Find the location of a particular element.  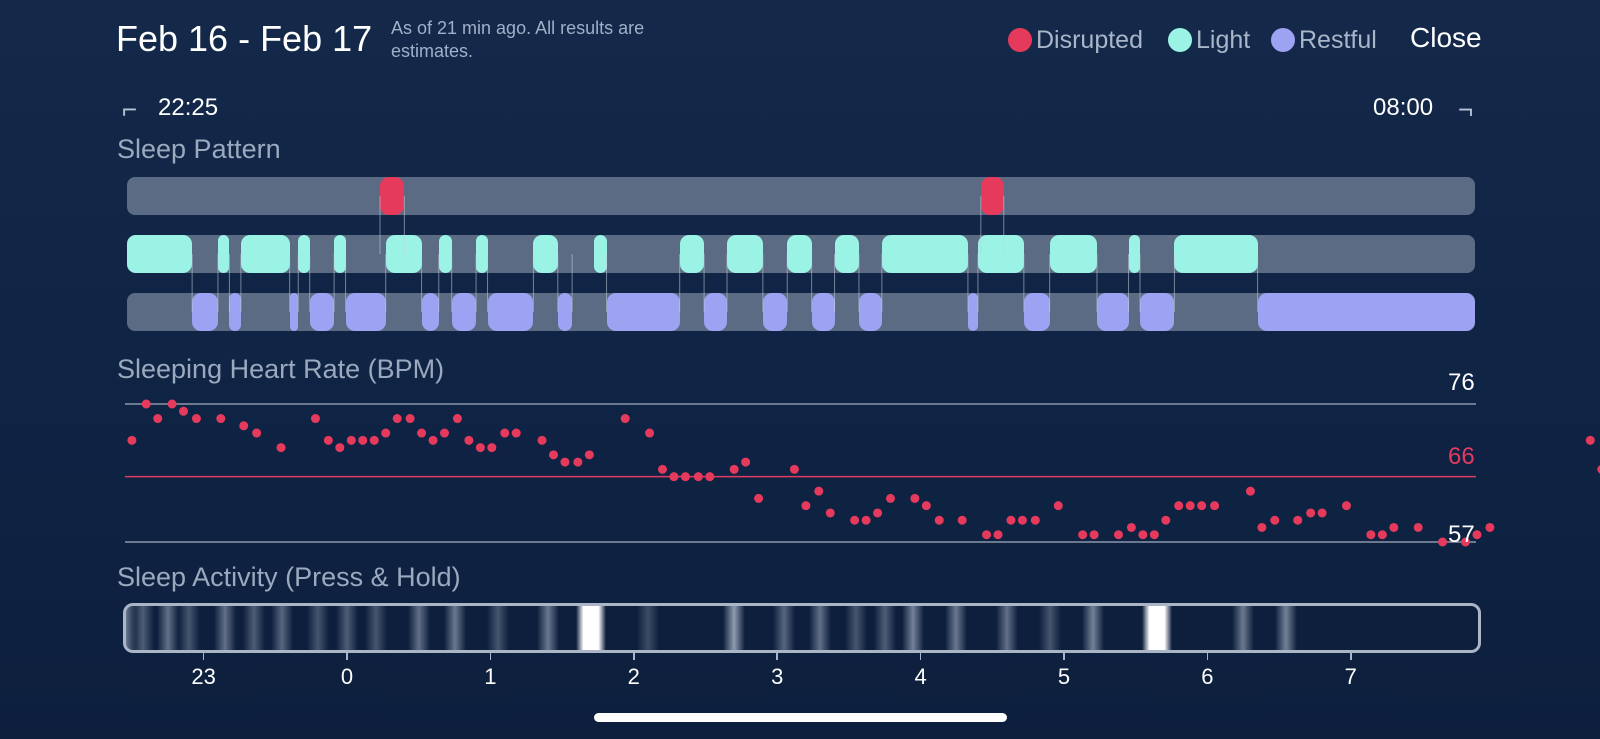

start-time: 22:25 is located at coordinates (188, 107).